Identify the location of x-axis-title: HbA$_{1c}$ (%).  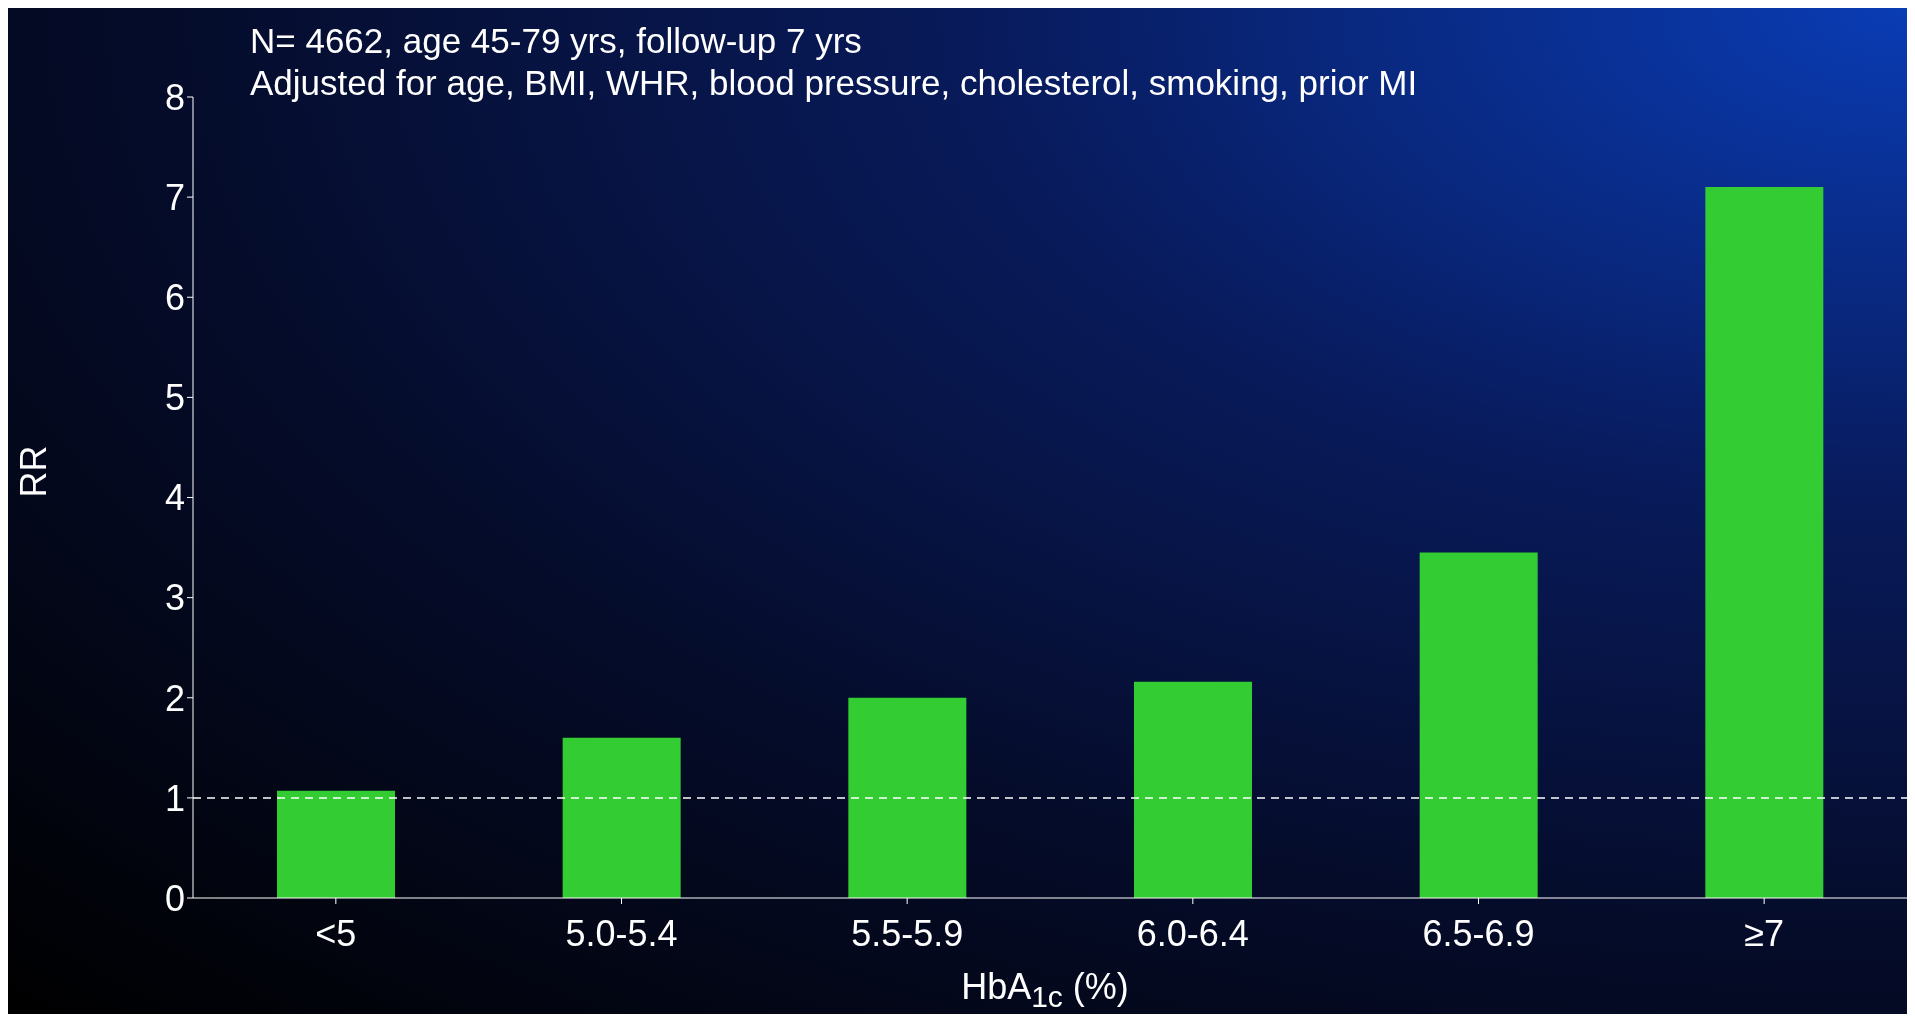
(1045, 990).